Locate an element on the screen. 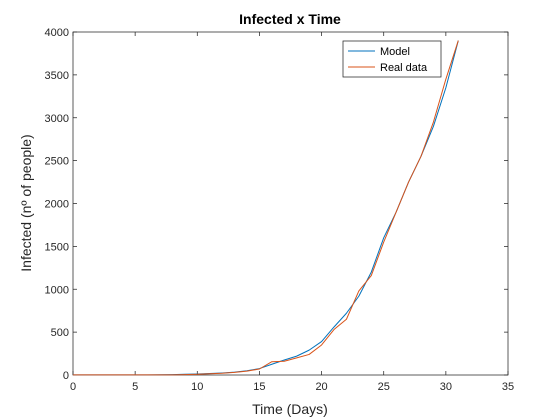 This screenshot has height=420, width=560. x-tick-label: 10 is located at coordinates (197, 387).